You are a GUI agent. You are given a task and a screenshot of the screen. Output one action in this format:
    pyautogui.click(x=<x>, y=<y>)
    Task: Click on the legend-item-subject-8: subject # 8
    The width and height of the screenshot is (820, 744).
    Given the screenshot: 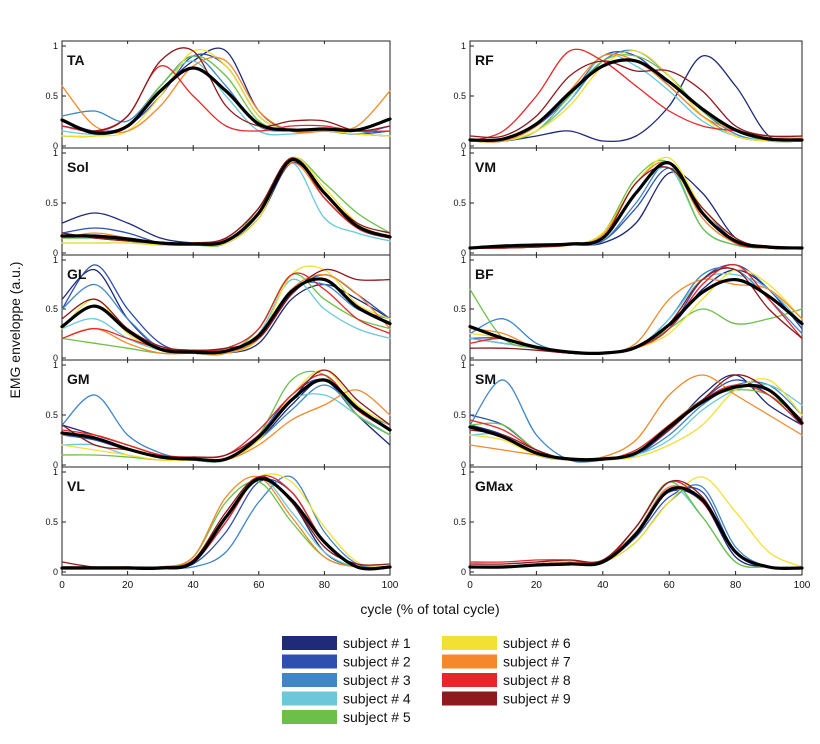 What is the action you would take?
    pyautogui.click(x=506, y=680)
    